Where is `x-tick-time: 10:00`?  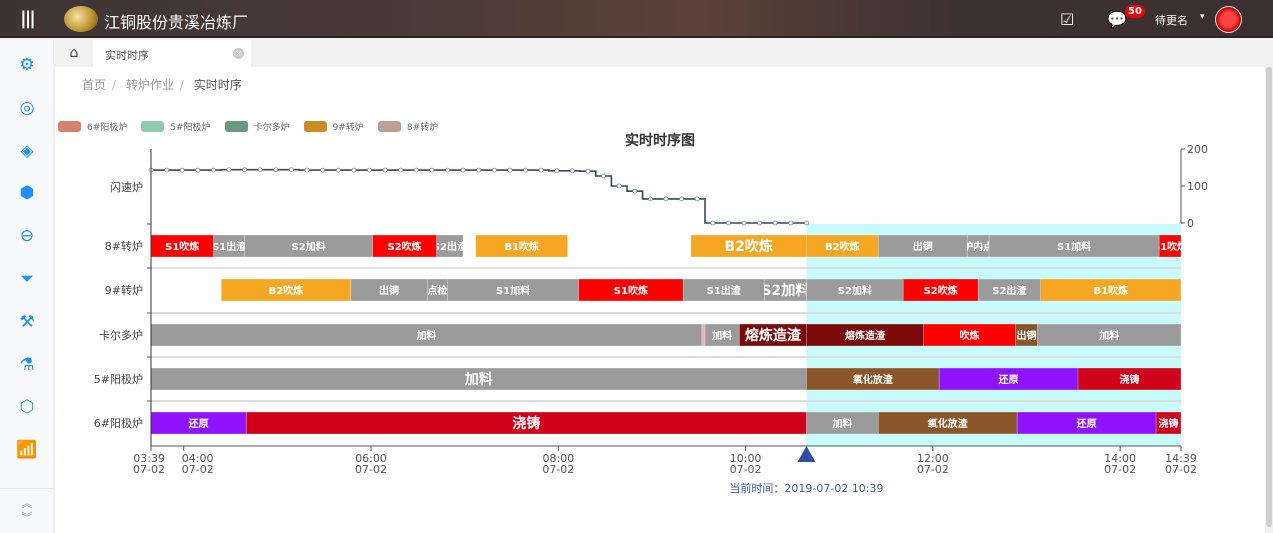 x-tick-time: 10:00 is located at coordinates (746, 458).